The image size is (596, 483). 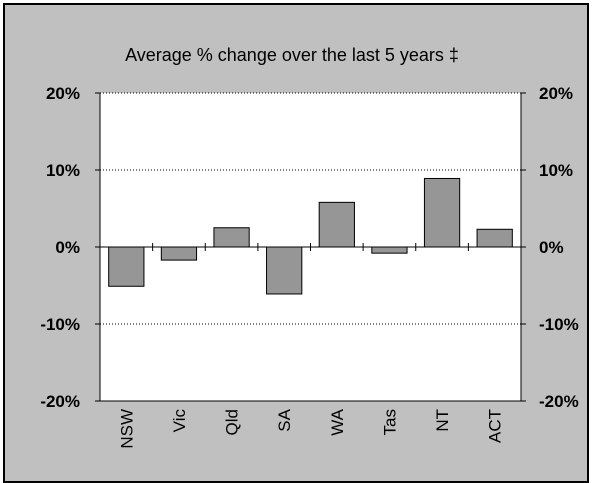 What do you see at coordinates (284, 270) in the screenshot?
I see `bar-sa` at bounding box center [284, 270].